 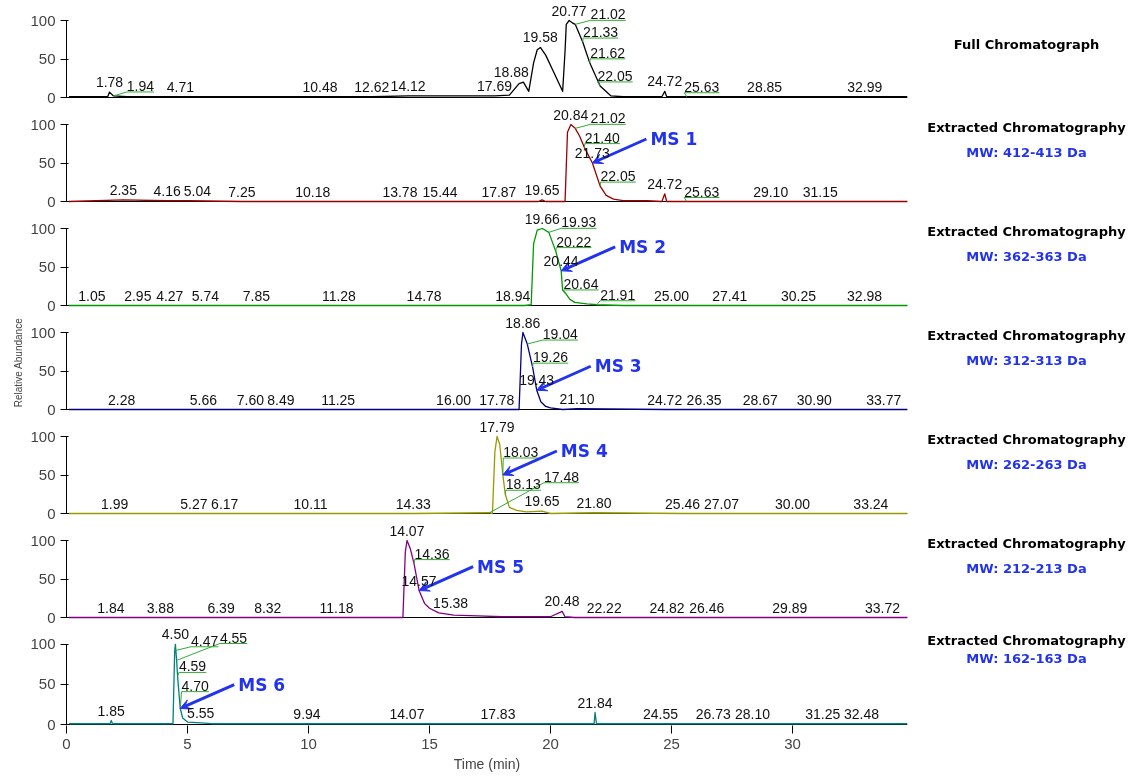 I want to click on annotation: 31.15, so click(x=820, y=191).